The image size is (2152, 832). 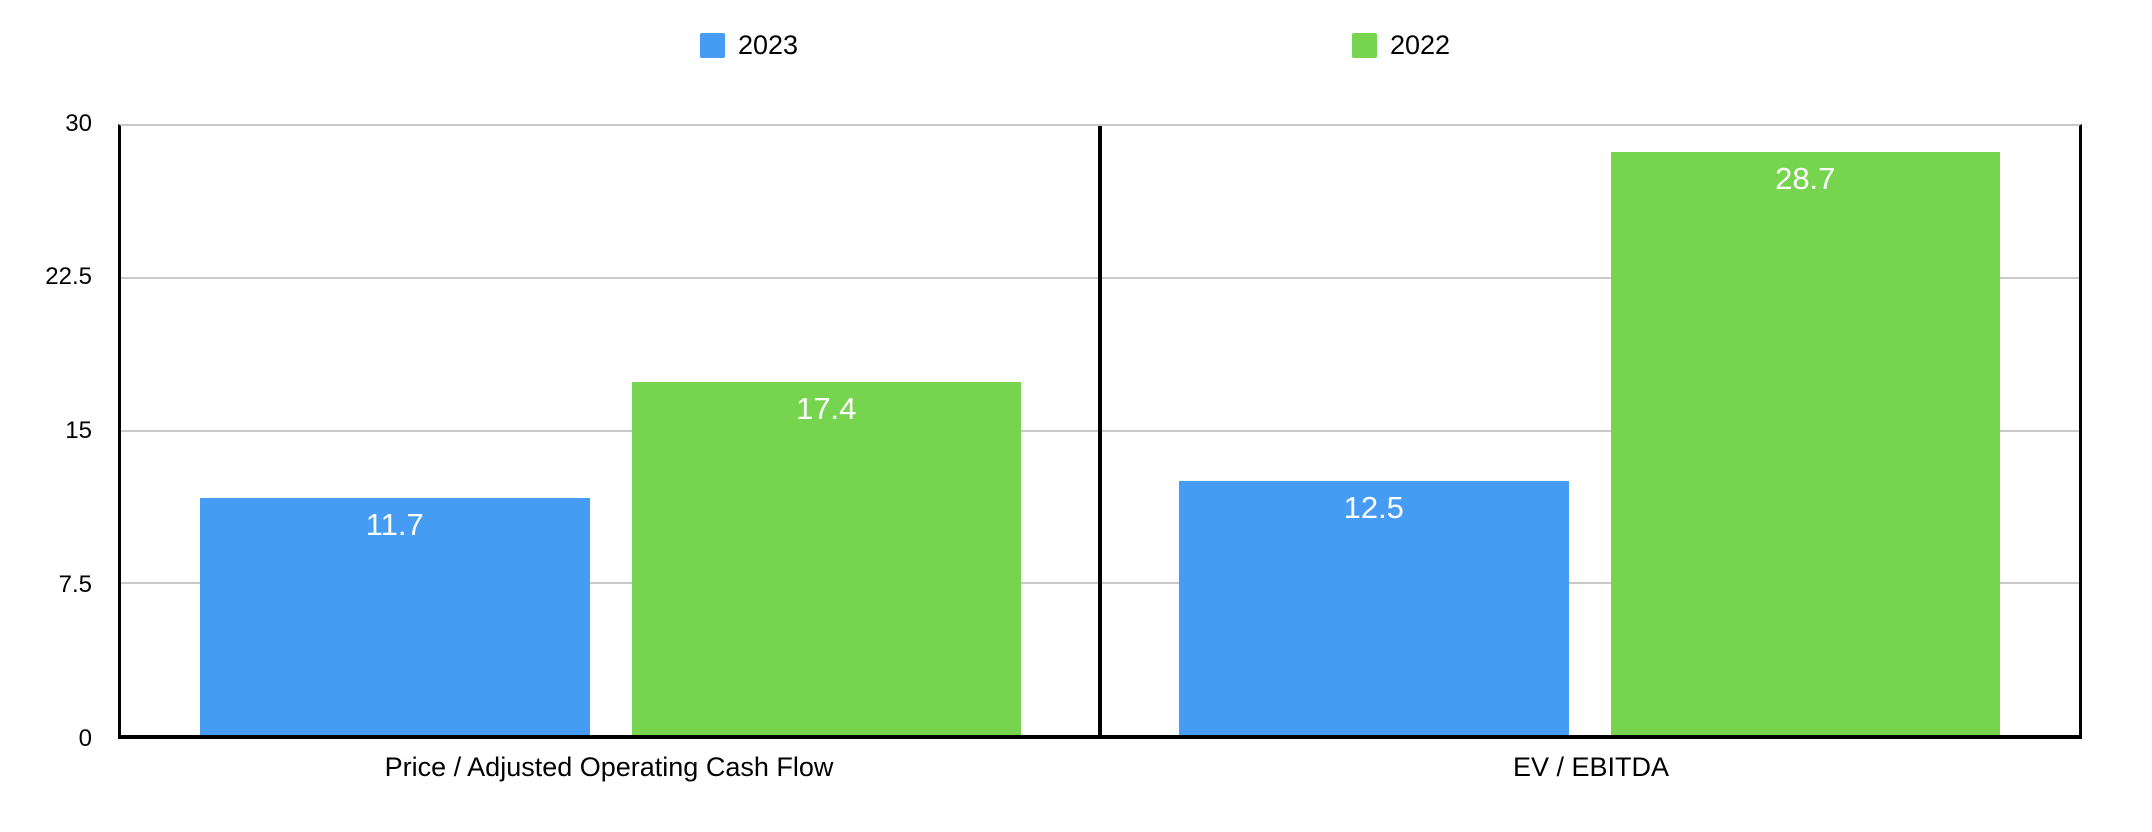 I want to click on bar-value-label: 11.7, so click(x=394, y=524).